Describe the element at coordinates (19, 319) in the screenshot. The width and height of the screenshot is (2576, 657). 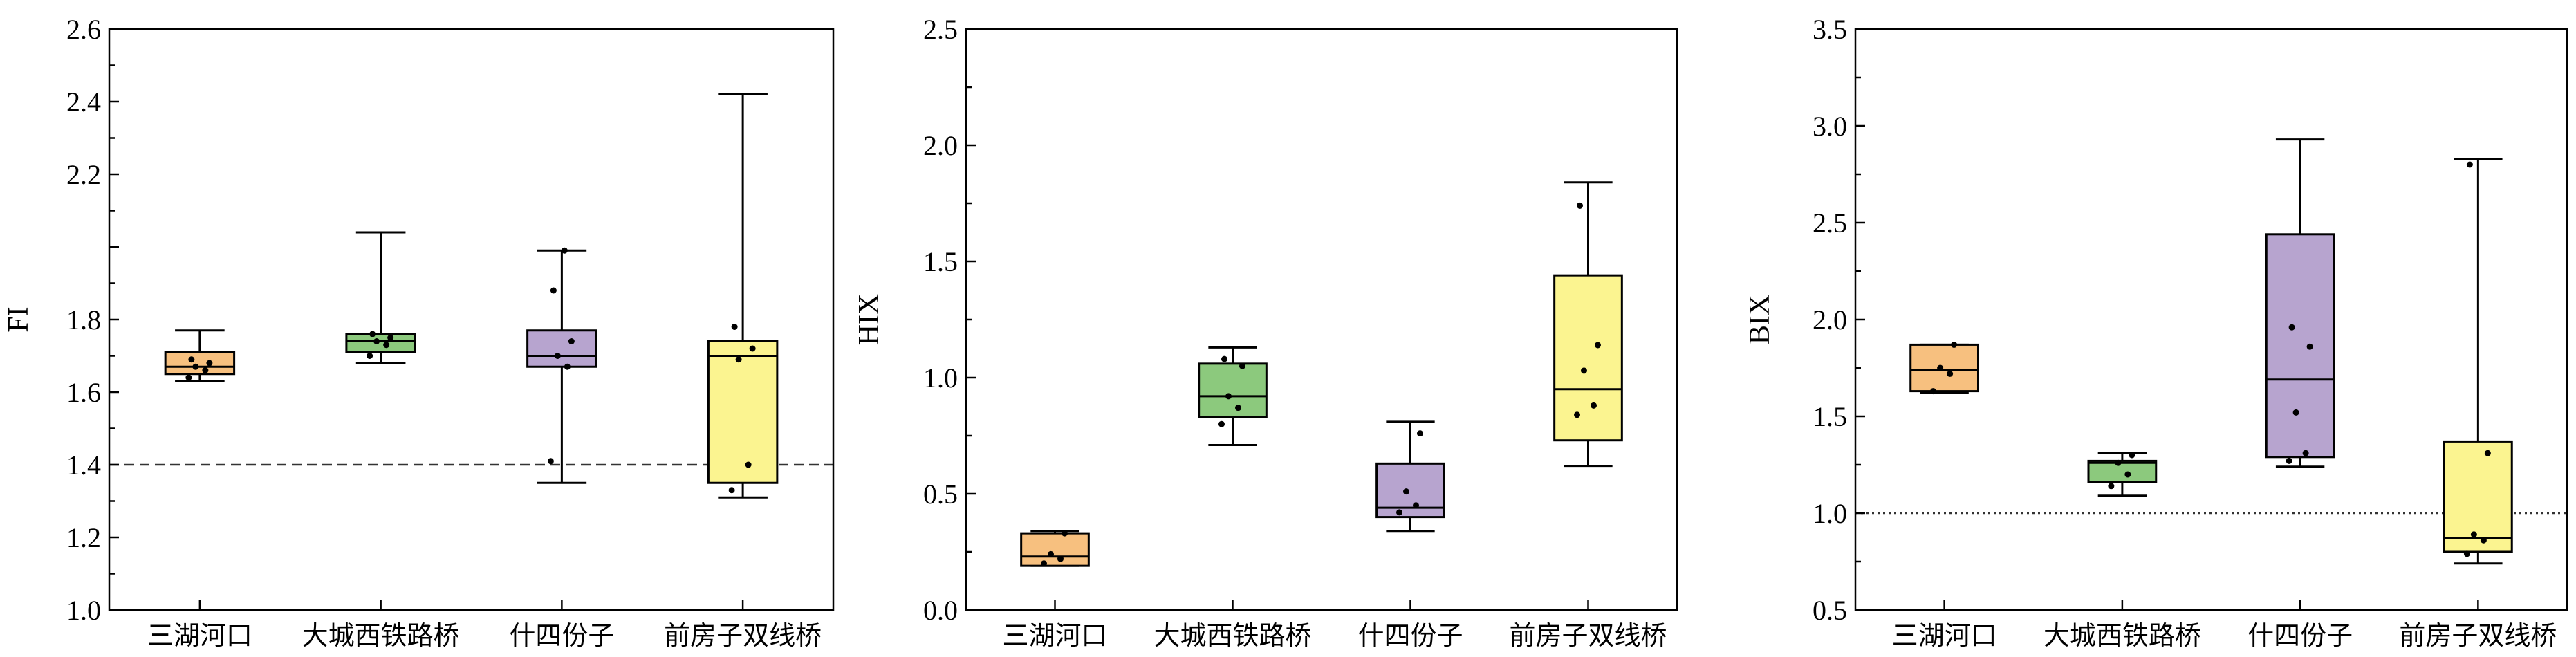
I see `y-axis-label: FI` at that location.